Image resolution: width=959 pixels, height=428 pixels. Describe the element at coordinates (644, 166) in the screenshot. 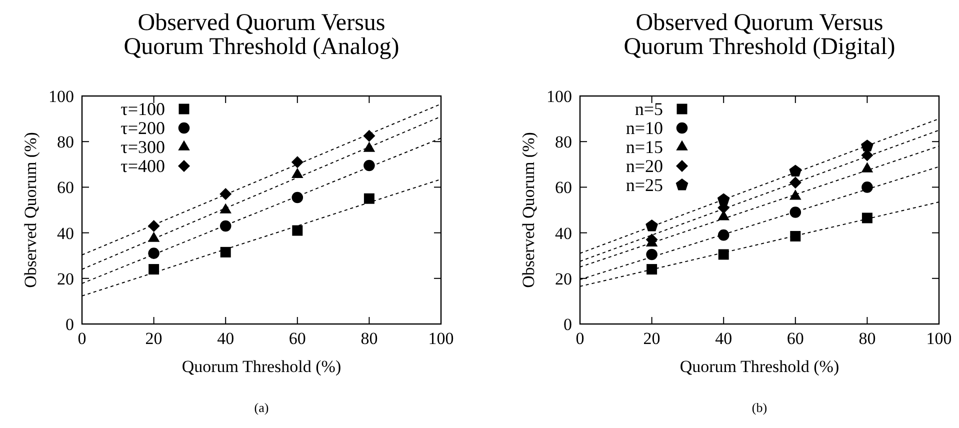

I see `legend-label: n=20` at that location.